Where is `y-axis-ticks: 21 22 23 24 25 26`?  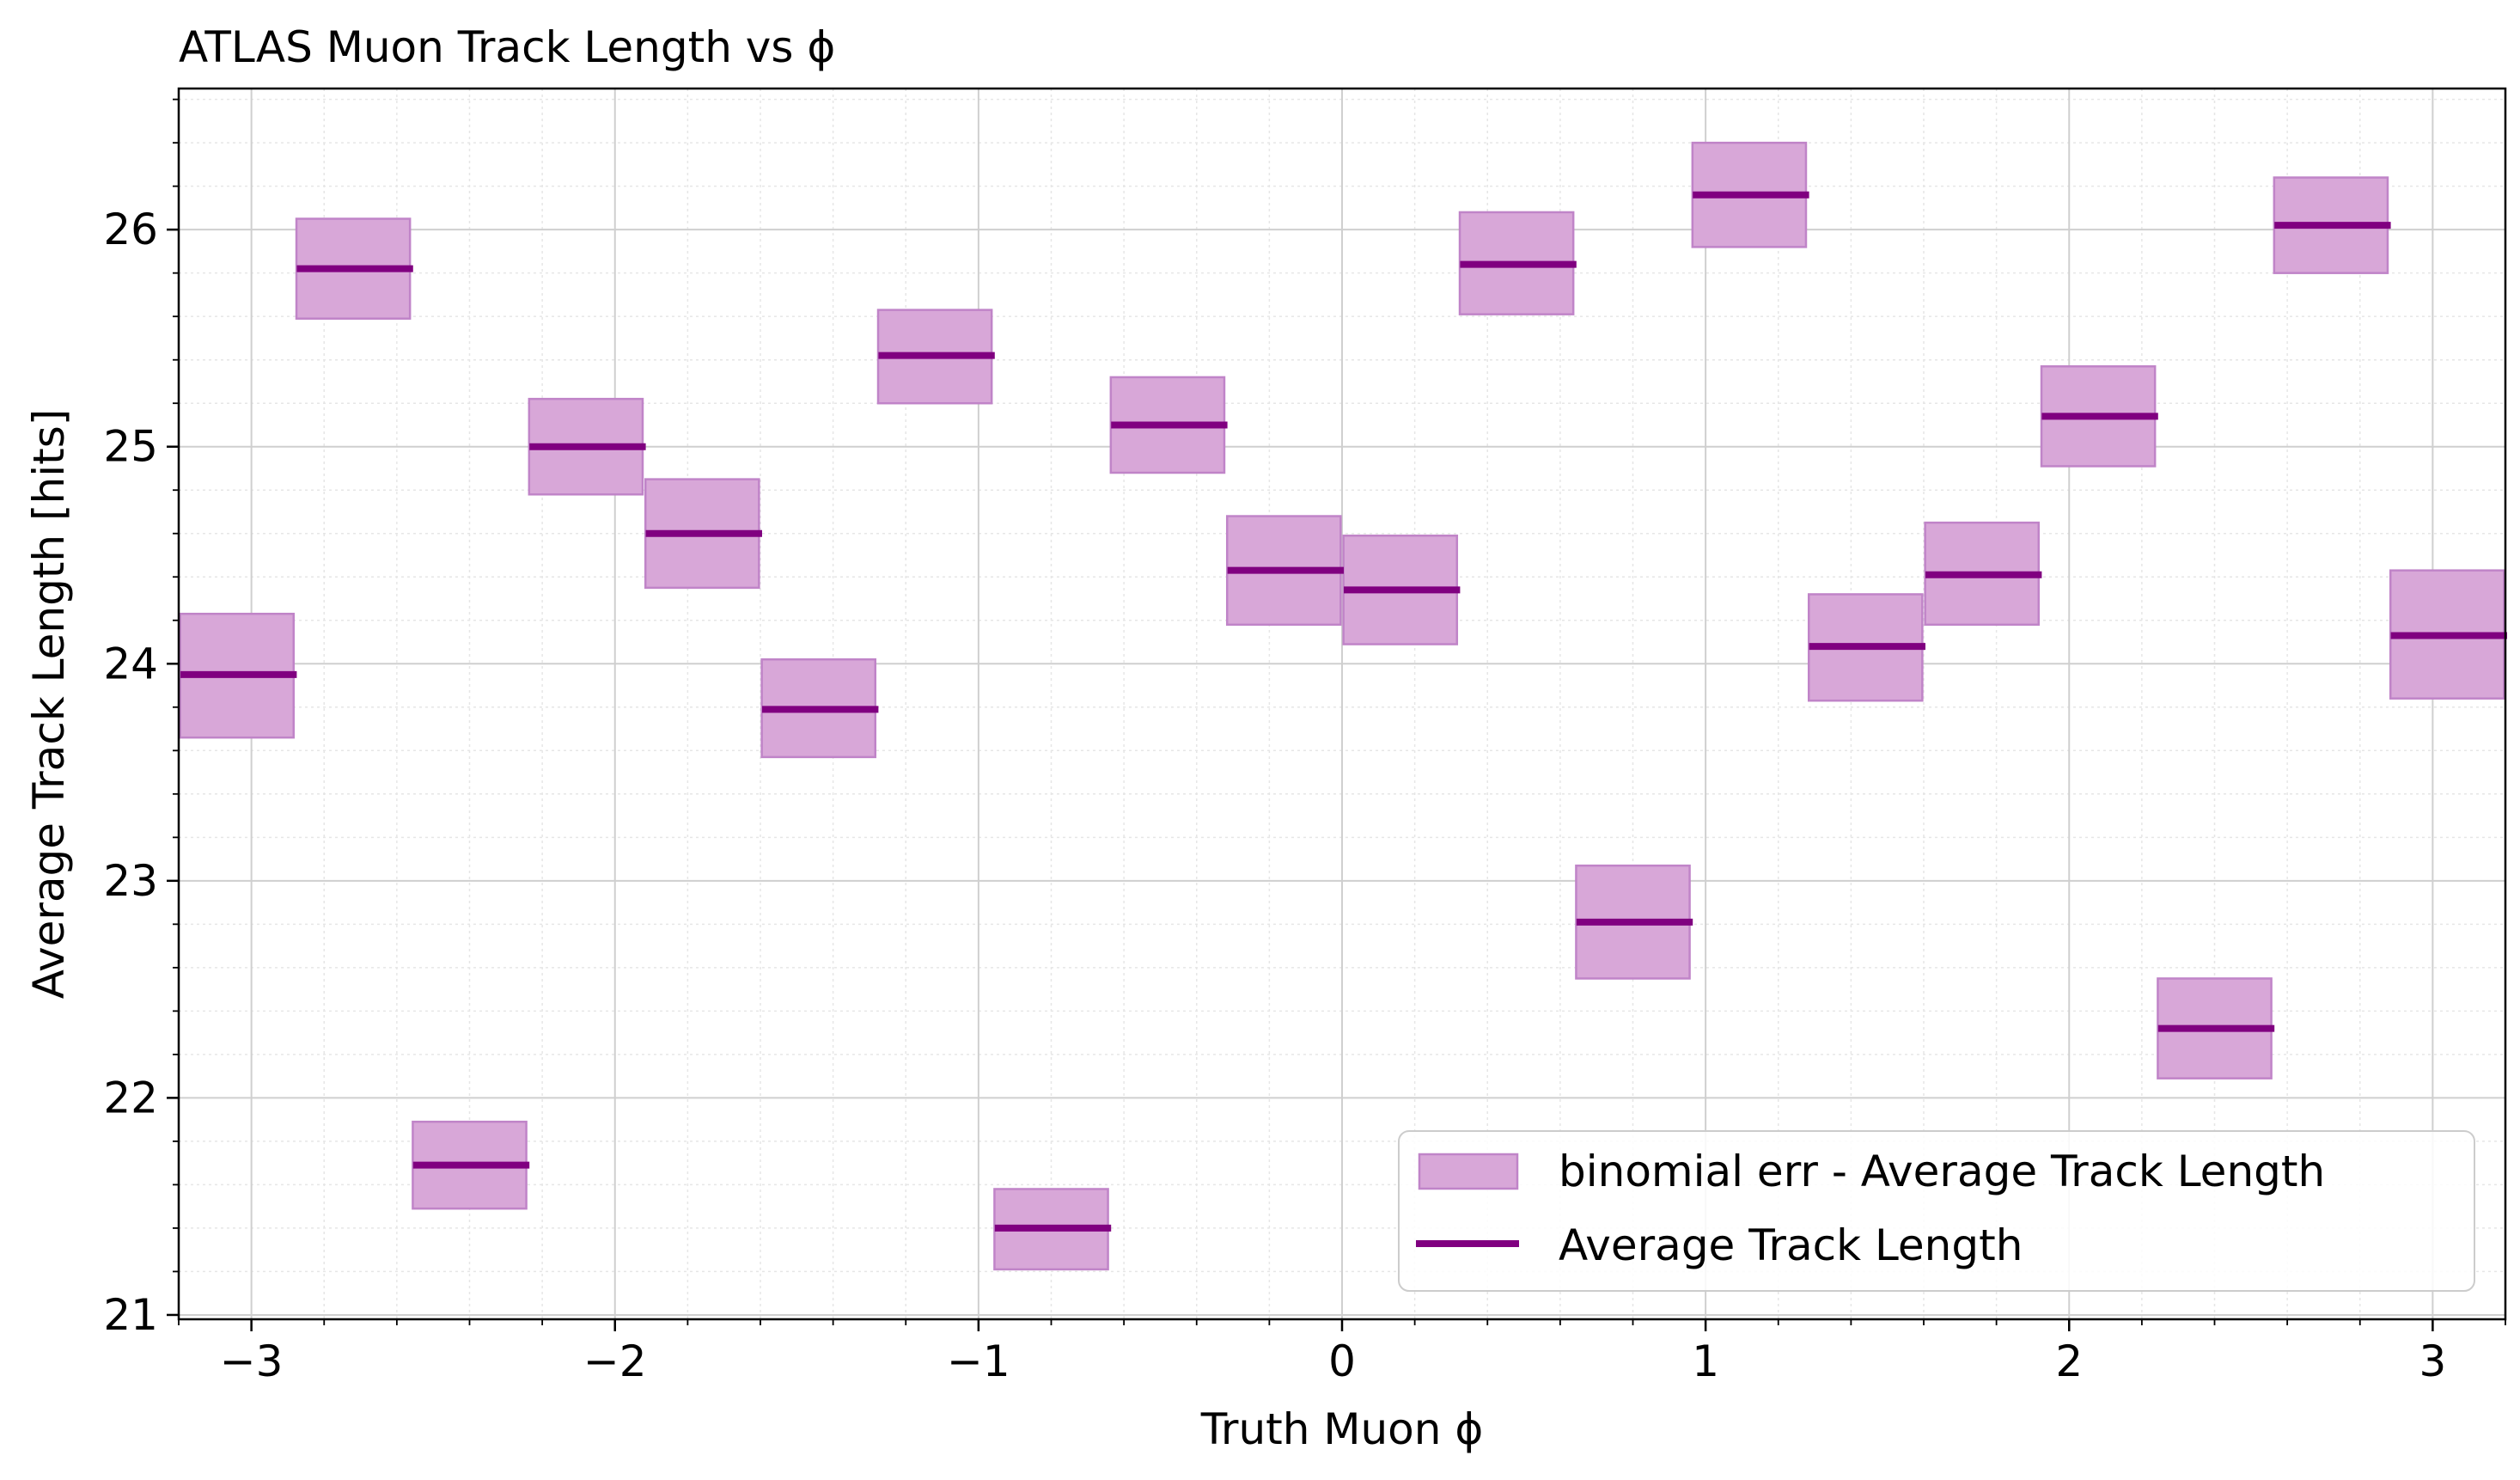 y-axis-ticks: 21 22 23 24 25 26 is located at coordinates (141, 719).